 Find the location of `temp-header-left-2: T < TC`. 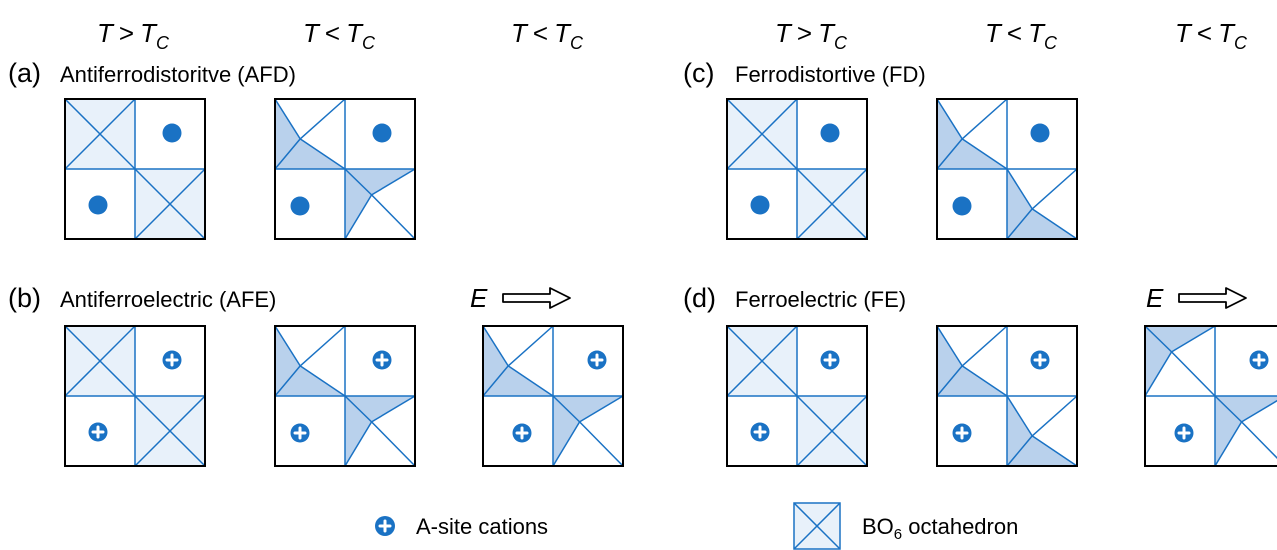

temp-header-left-2: T < TC is located at coordinates (339, 35).